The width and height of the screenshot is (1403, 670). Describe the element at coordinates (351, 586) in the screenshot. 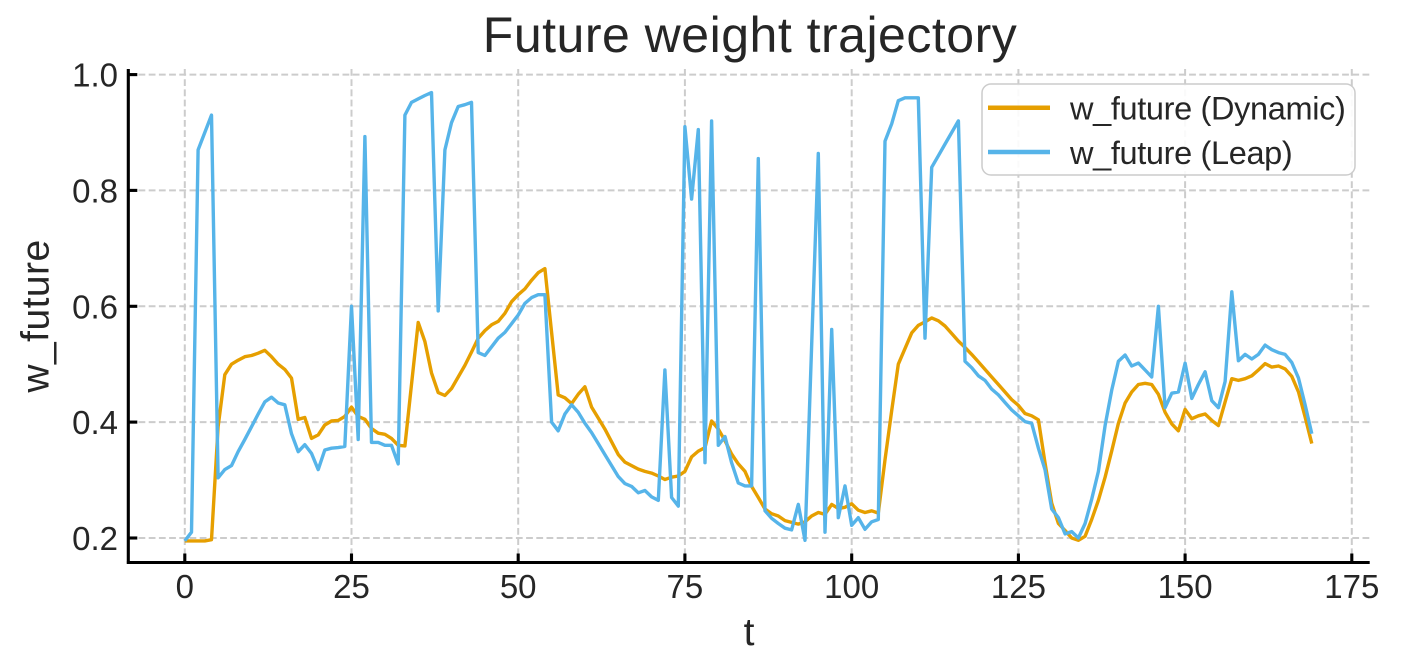

I see `svg-text: 25` at that location.